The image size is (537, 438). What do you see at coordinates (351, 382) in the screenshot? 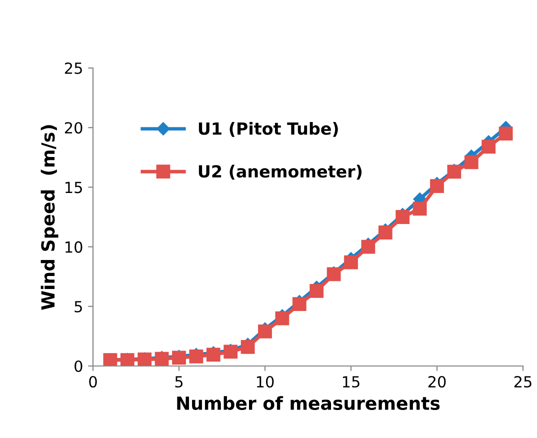
I see `x-tick-label: 15` at bounding box center [351, 382].